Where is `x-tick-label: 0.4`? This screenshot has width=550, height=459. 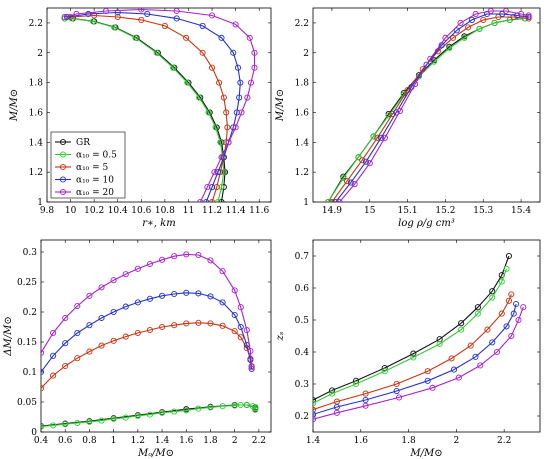
x-tick-label: 0.4 is located at coordinates (41, 441).